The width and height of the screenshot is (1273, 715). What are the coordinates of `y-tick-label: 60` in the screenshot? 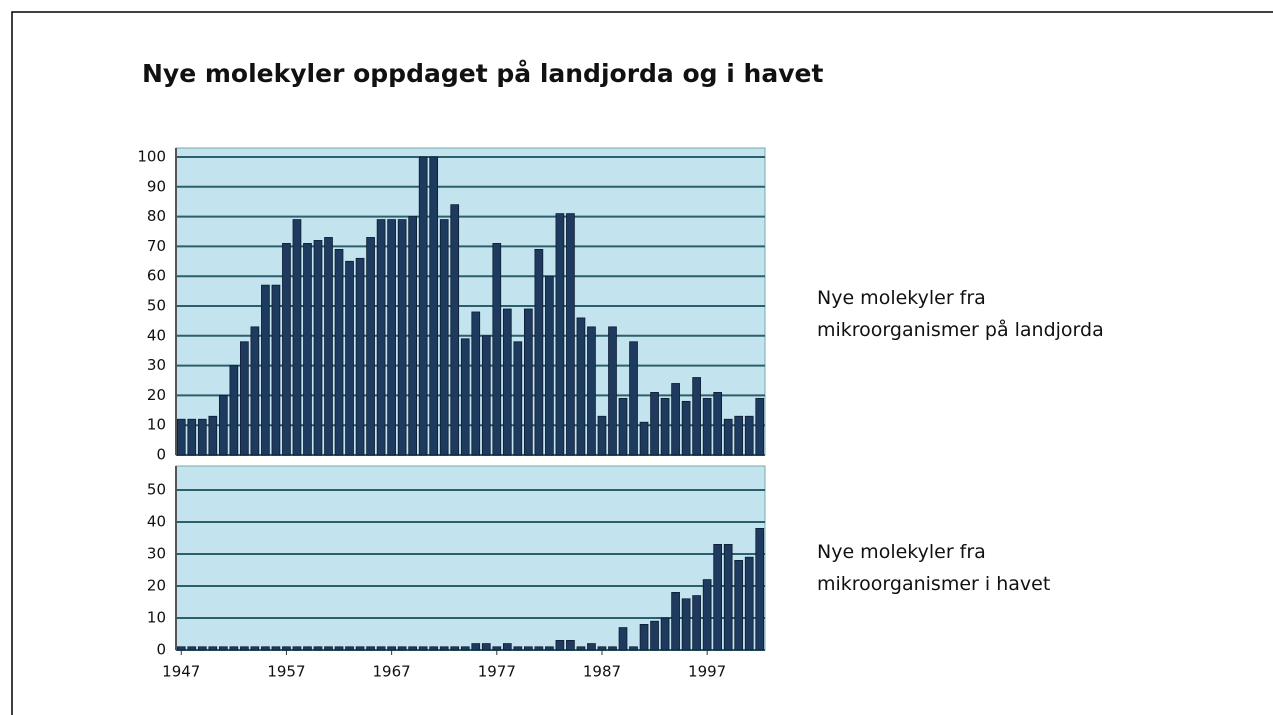 It's located at (156, 276).